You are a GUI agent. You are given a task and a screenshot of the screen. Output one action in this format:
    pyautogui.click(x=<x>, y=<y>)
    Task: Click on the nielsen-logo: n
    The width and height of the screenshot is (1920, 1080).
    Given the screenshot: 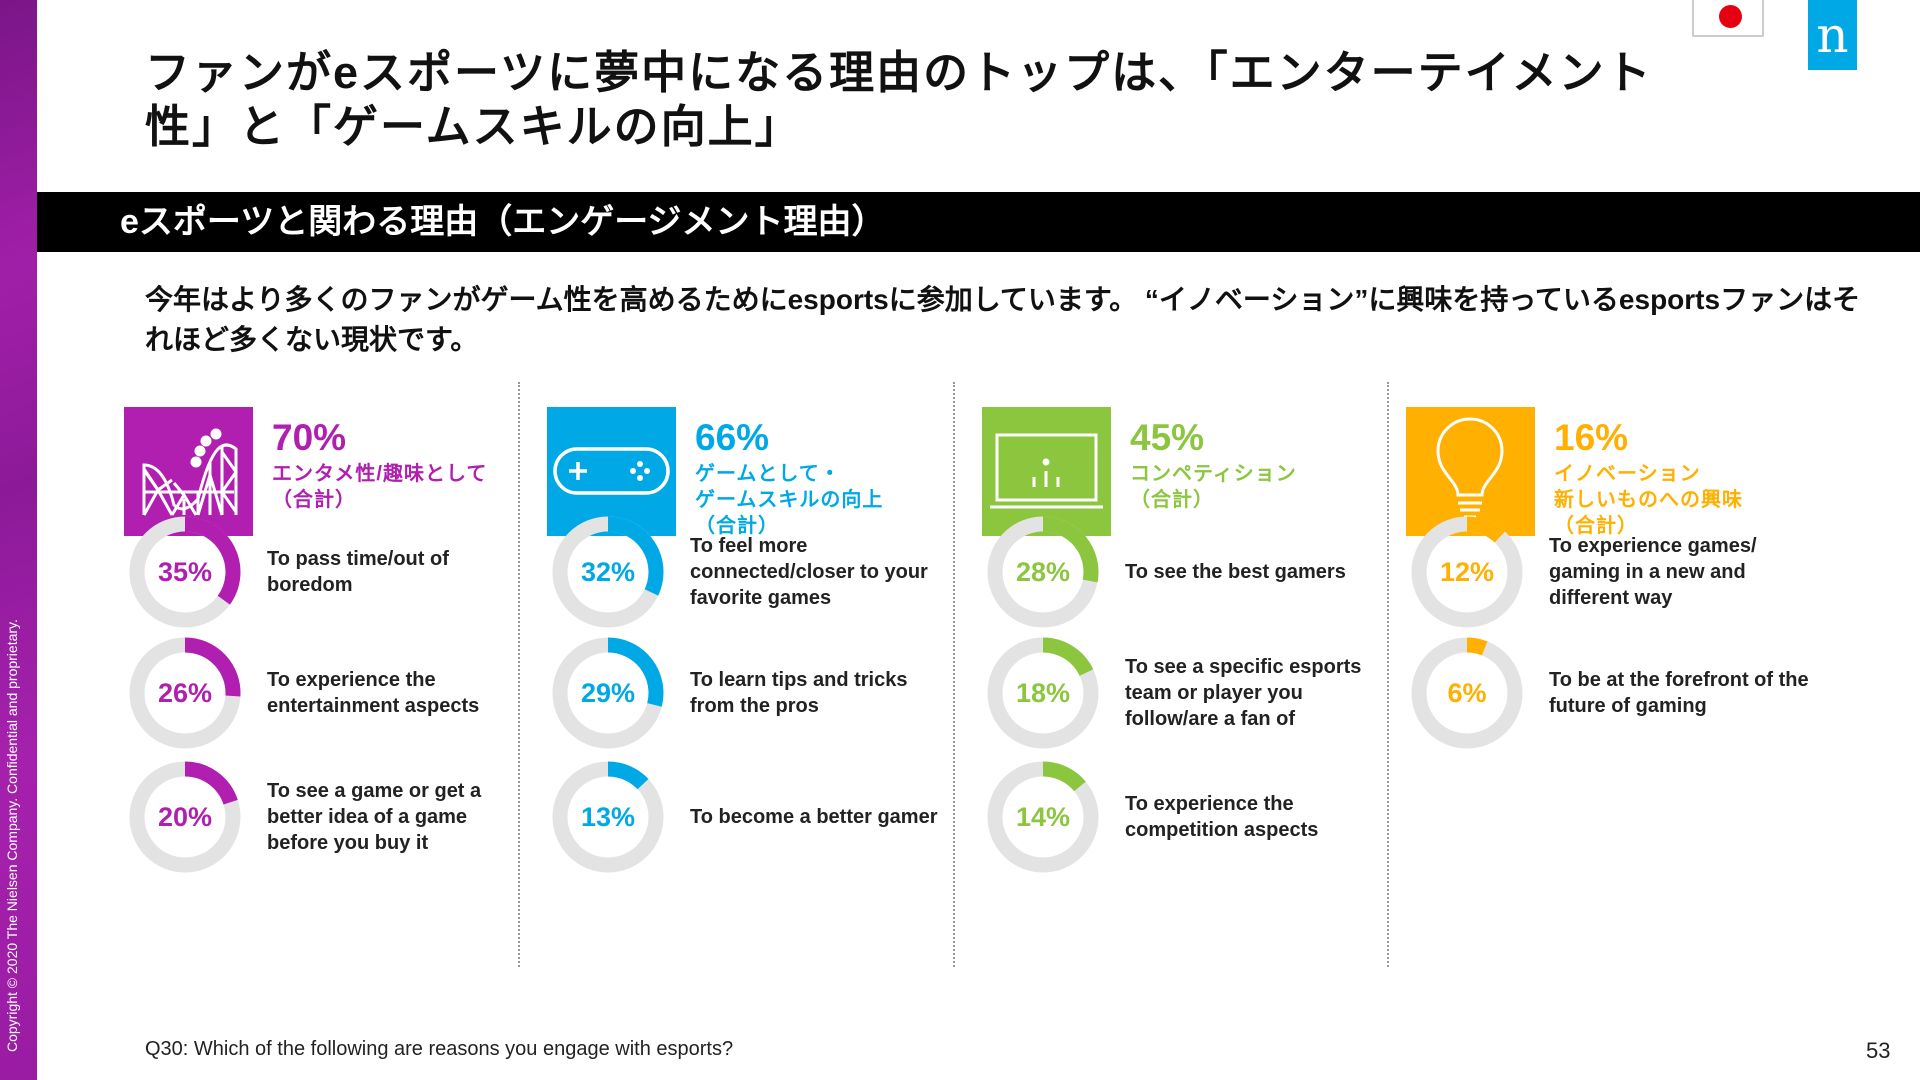 What is the action you would take?
    pyautogui.click(x=1832, y=35)
    